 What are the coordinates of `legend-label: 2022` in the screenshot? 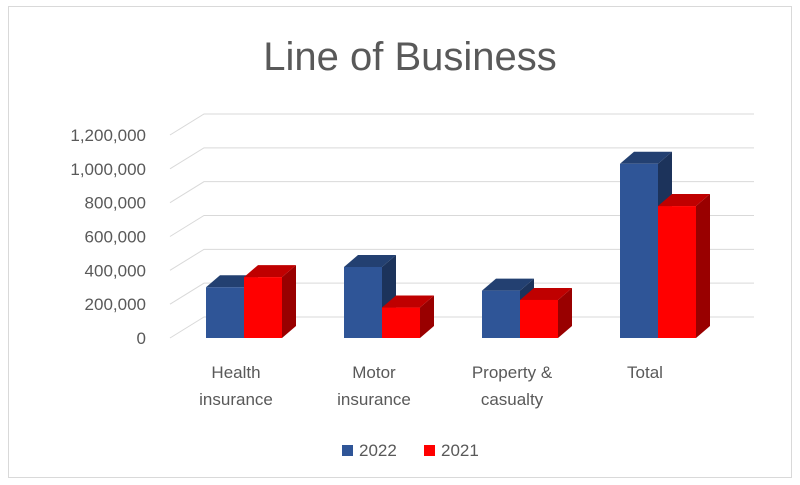 It's located at (378, 450).